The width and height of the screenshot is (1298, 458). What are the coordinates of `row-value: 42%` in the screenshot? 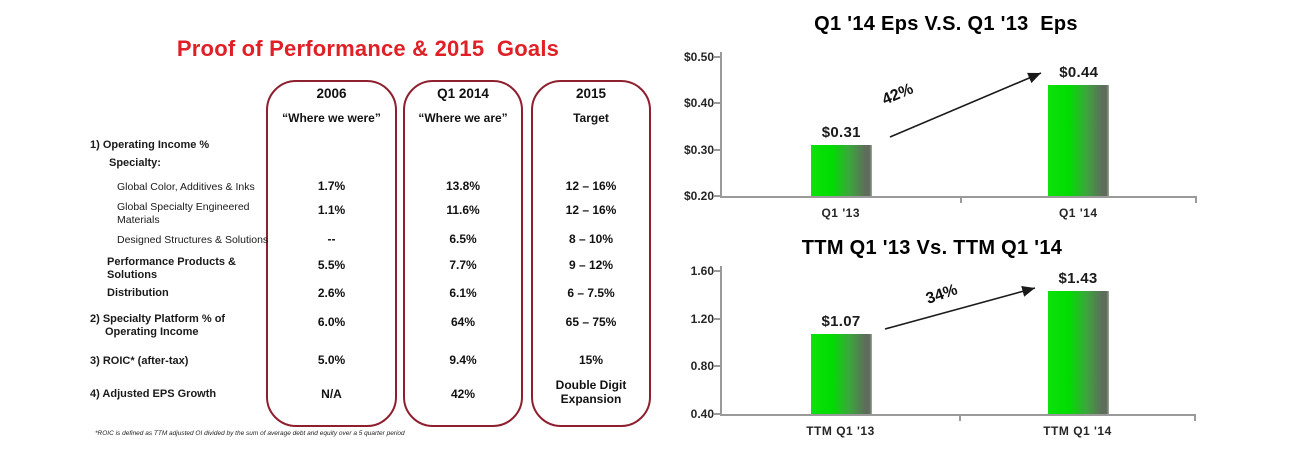 It's located at (463, 394).